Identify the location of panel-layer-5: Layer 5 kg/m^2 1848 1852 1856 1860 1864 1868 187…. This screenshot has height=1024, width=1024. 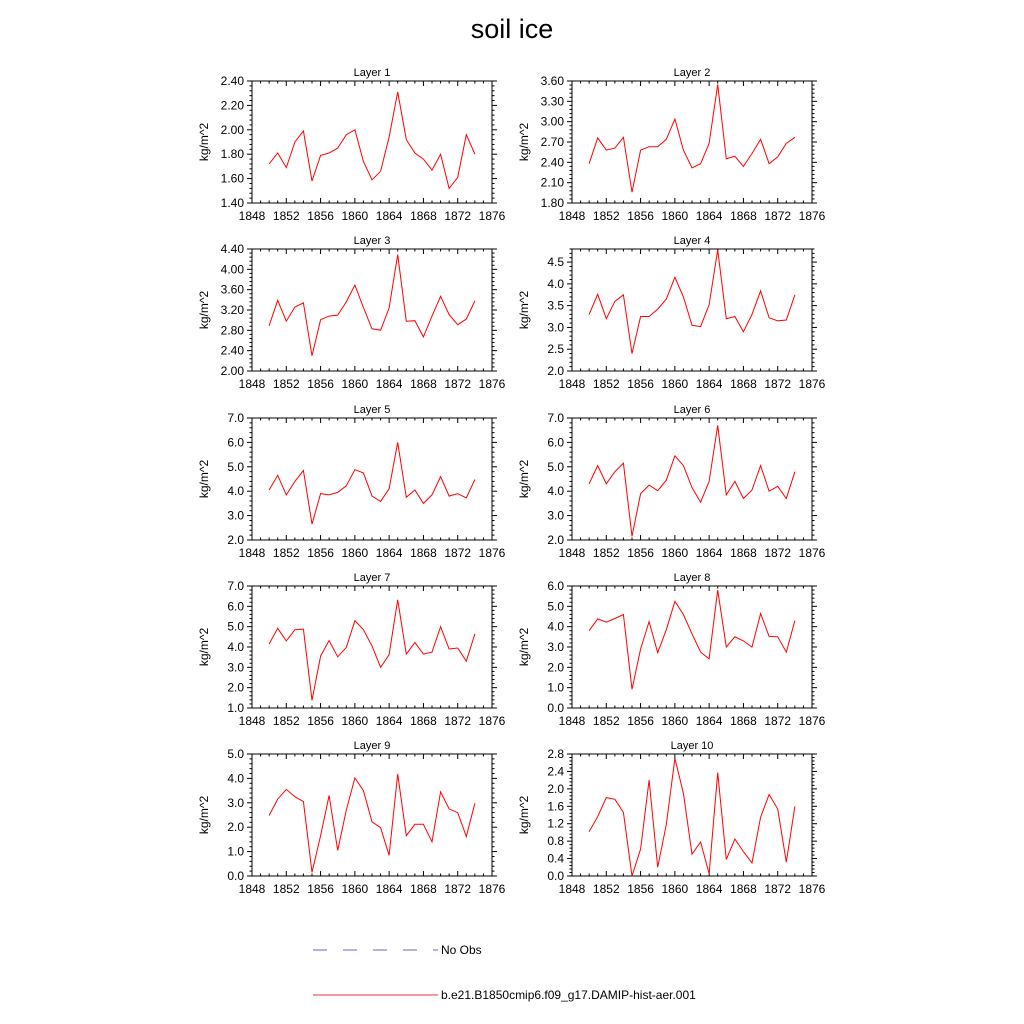
(351, 482).